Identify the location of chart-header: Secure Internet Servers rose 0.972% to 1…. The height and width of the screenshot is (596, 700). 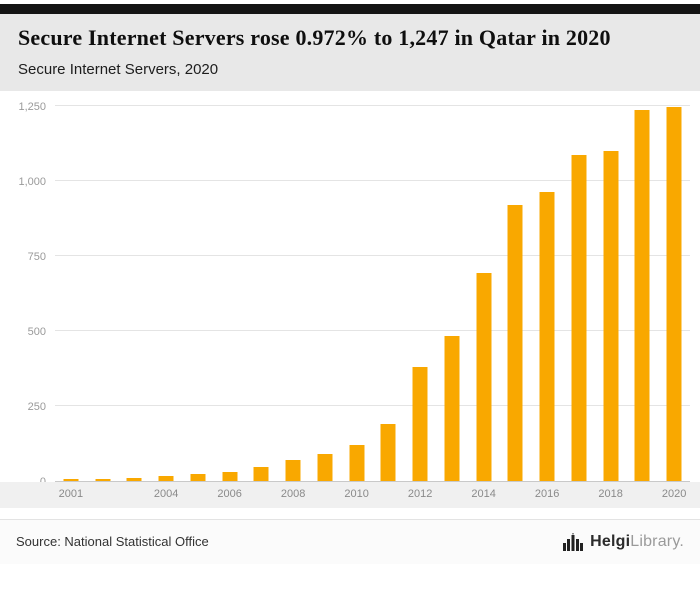
(350, 52).